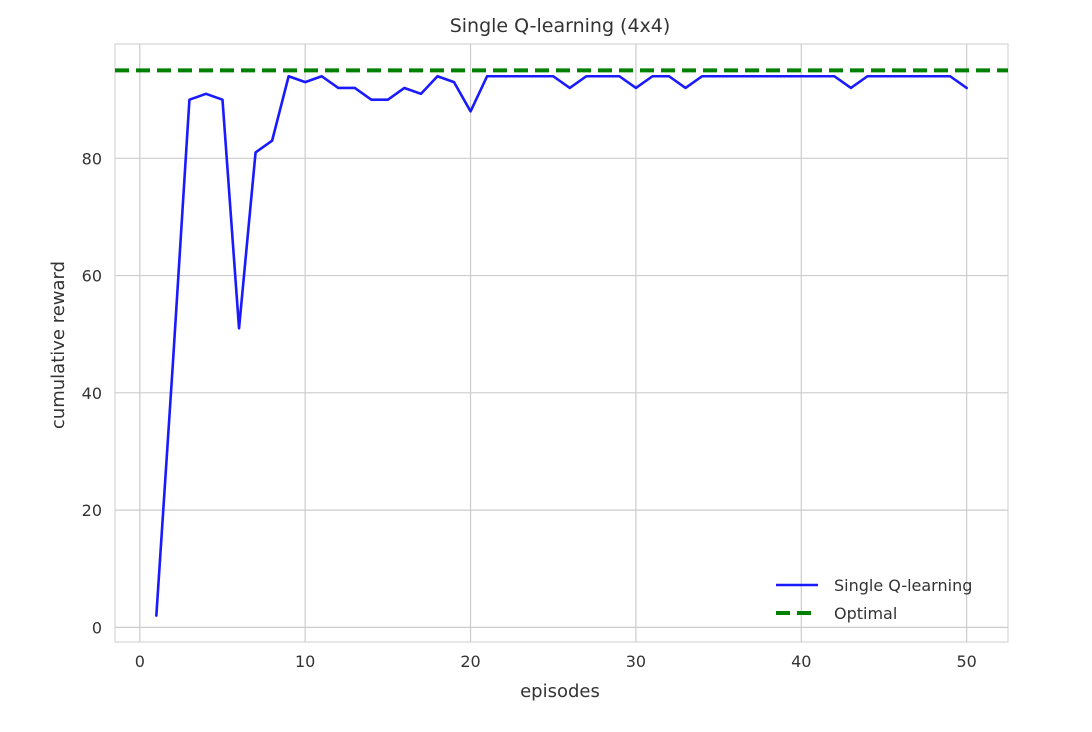 The image size is (1092, 732). I want to click on x-tick-label: 50, so click(966, 661).